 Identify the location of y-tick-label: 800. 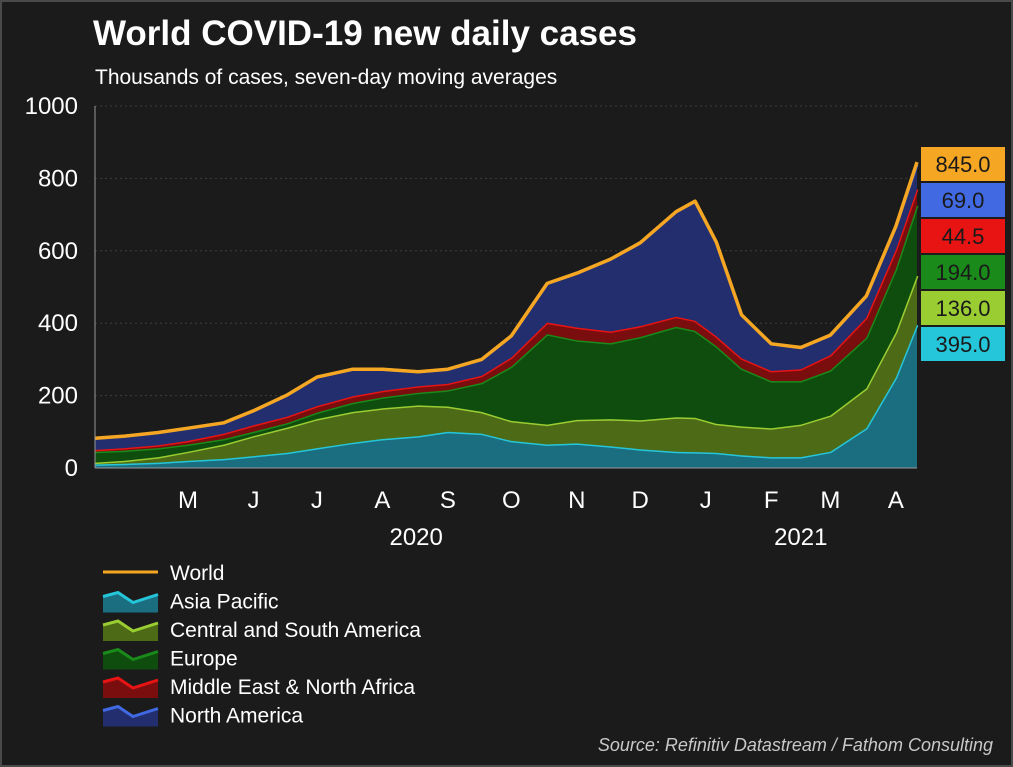
(58, 178).